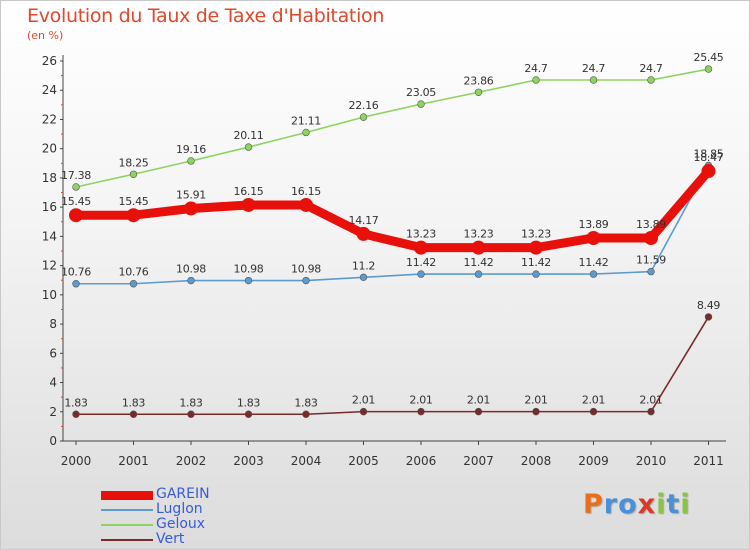  Describe the element at coordinates (536, 461) in the screenshot. I see `x-tick-label: 2008` at that location.